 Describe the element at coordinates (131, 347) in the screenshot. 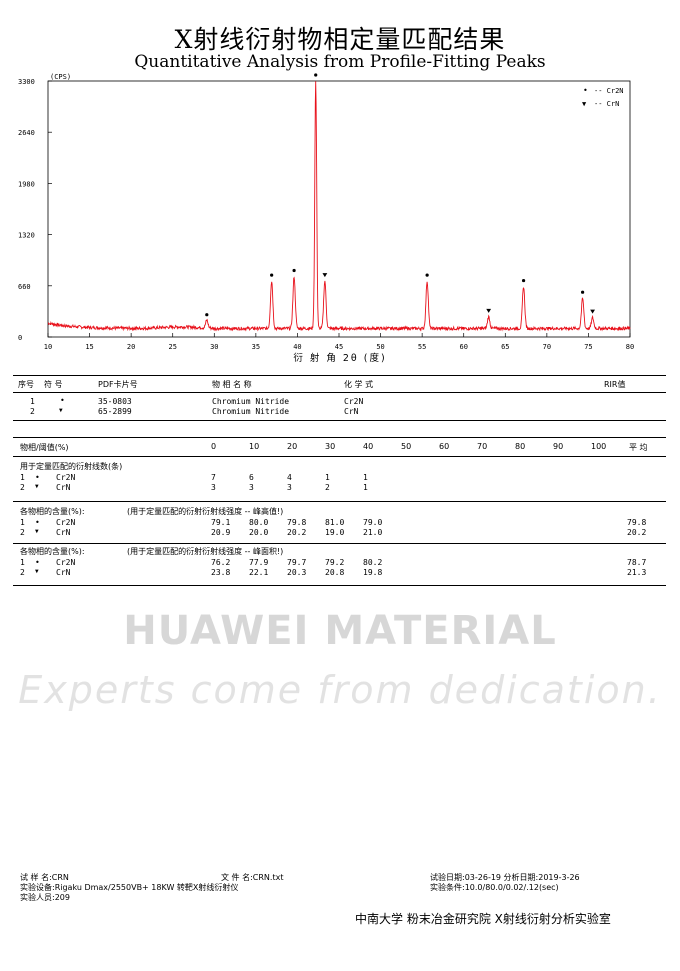

I see `x-tick-label: 20` at that location.